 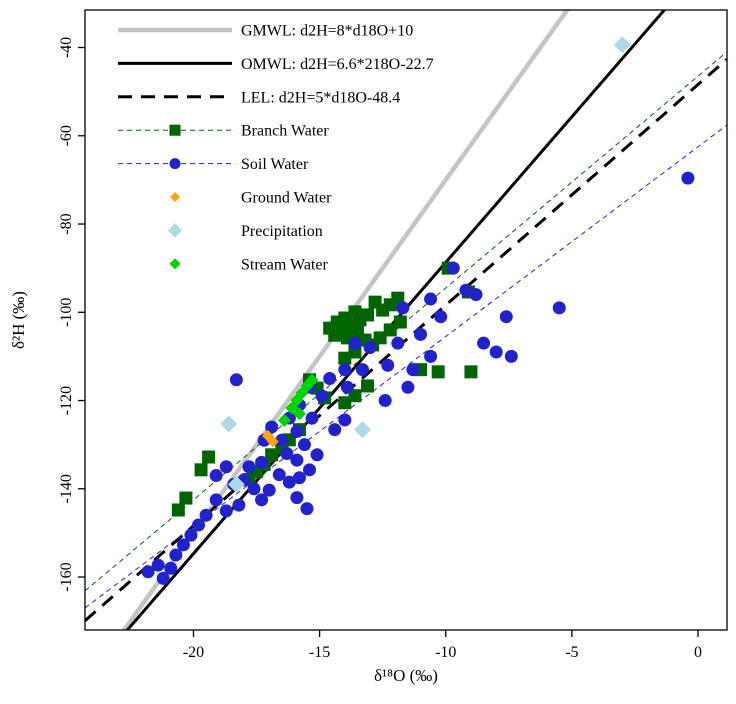 I want to click on legend-label: Stream Water, so click(x=285, y=264).